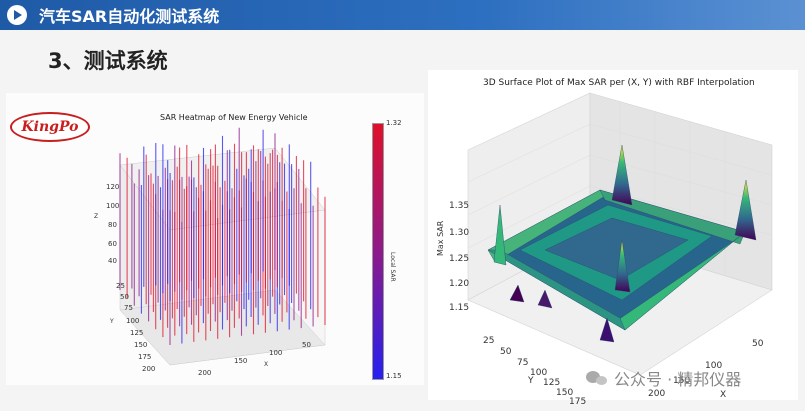  Describe the element at coordinates (565, 393) in the screenshot. I see `surface-y-tick: 150` at that location.